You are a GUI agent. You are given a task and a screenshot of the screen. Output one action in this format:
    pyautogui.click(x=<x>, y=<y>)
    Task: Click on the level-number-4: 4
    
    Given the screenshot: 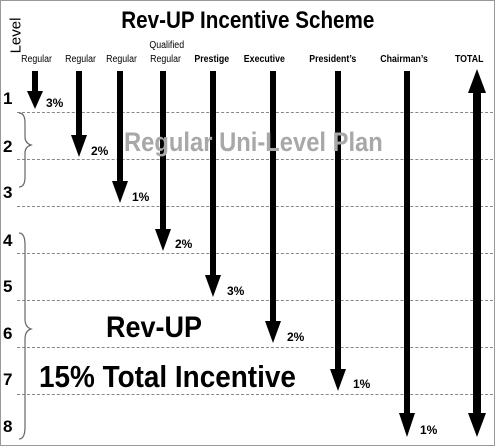 What is the action you would take?
    pyautogui.click(x=8, y=240)
    